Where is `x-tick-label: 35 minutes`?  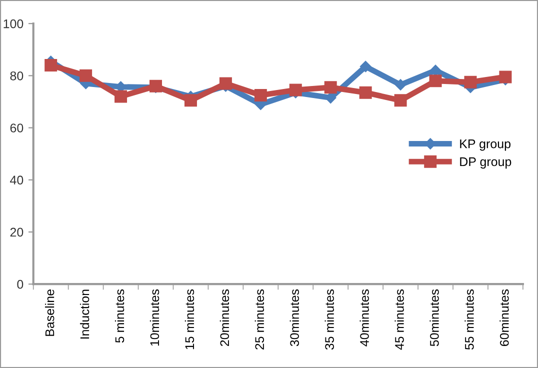
x-tick-label: 35 minutes is located at coordinates (329, 319).